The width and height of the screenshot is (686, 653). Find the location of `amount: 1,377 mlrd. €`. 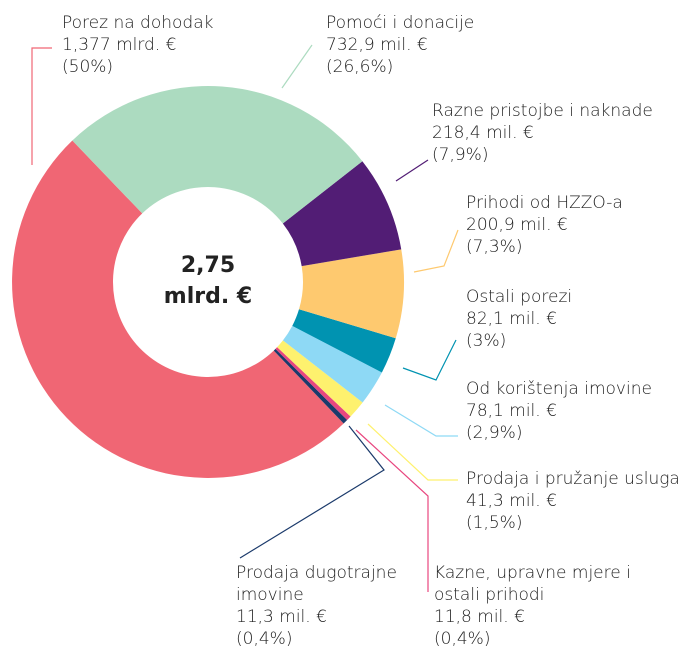

amount: 1,377 mlrd. € is located at coordinates (119, 45).